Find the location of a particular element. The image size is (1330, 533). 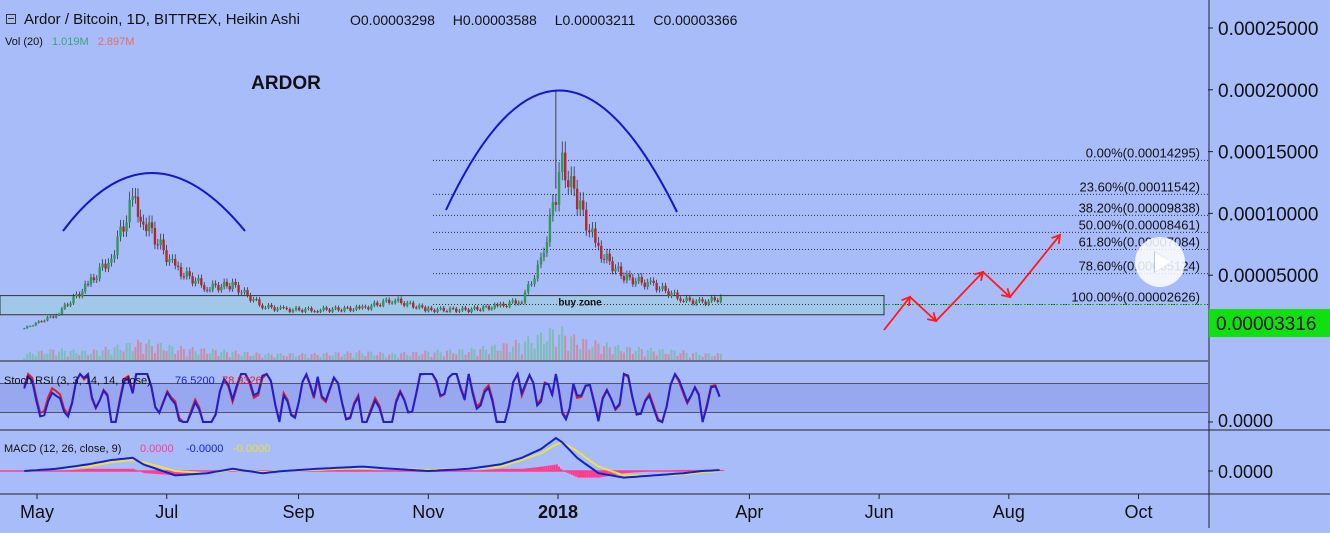

rsi-tick-label: 0.0000 is located at coordinates (1245, 421).